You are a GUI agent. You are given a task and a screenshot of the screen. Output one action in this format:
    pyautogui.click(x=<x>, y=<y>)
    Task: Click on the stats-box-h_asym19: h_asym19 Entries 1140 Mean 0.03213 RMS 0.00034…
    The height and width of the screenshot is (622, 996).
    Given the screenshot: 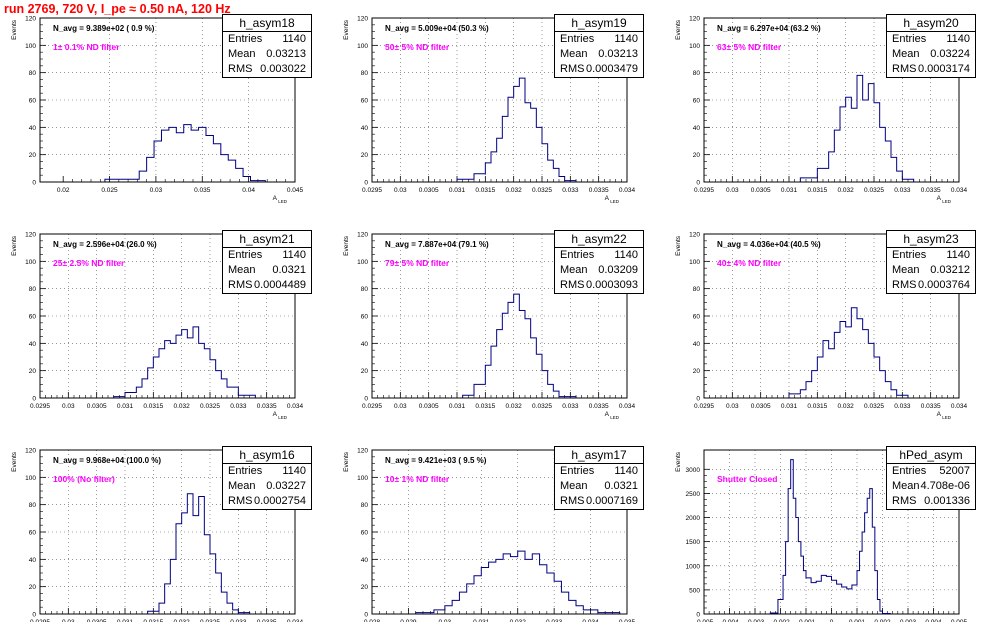 What is the action you would take?
    pyautogui.click(x=599, y=46)
    